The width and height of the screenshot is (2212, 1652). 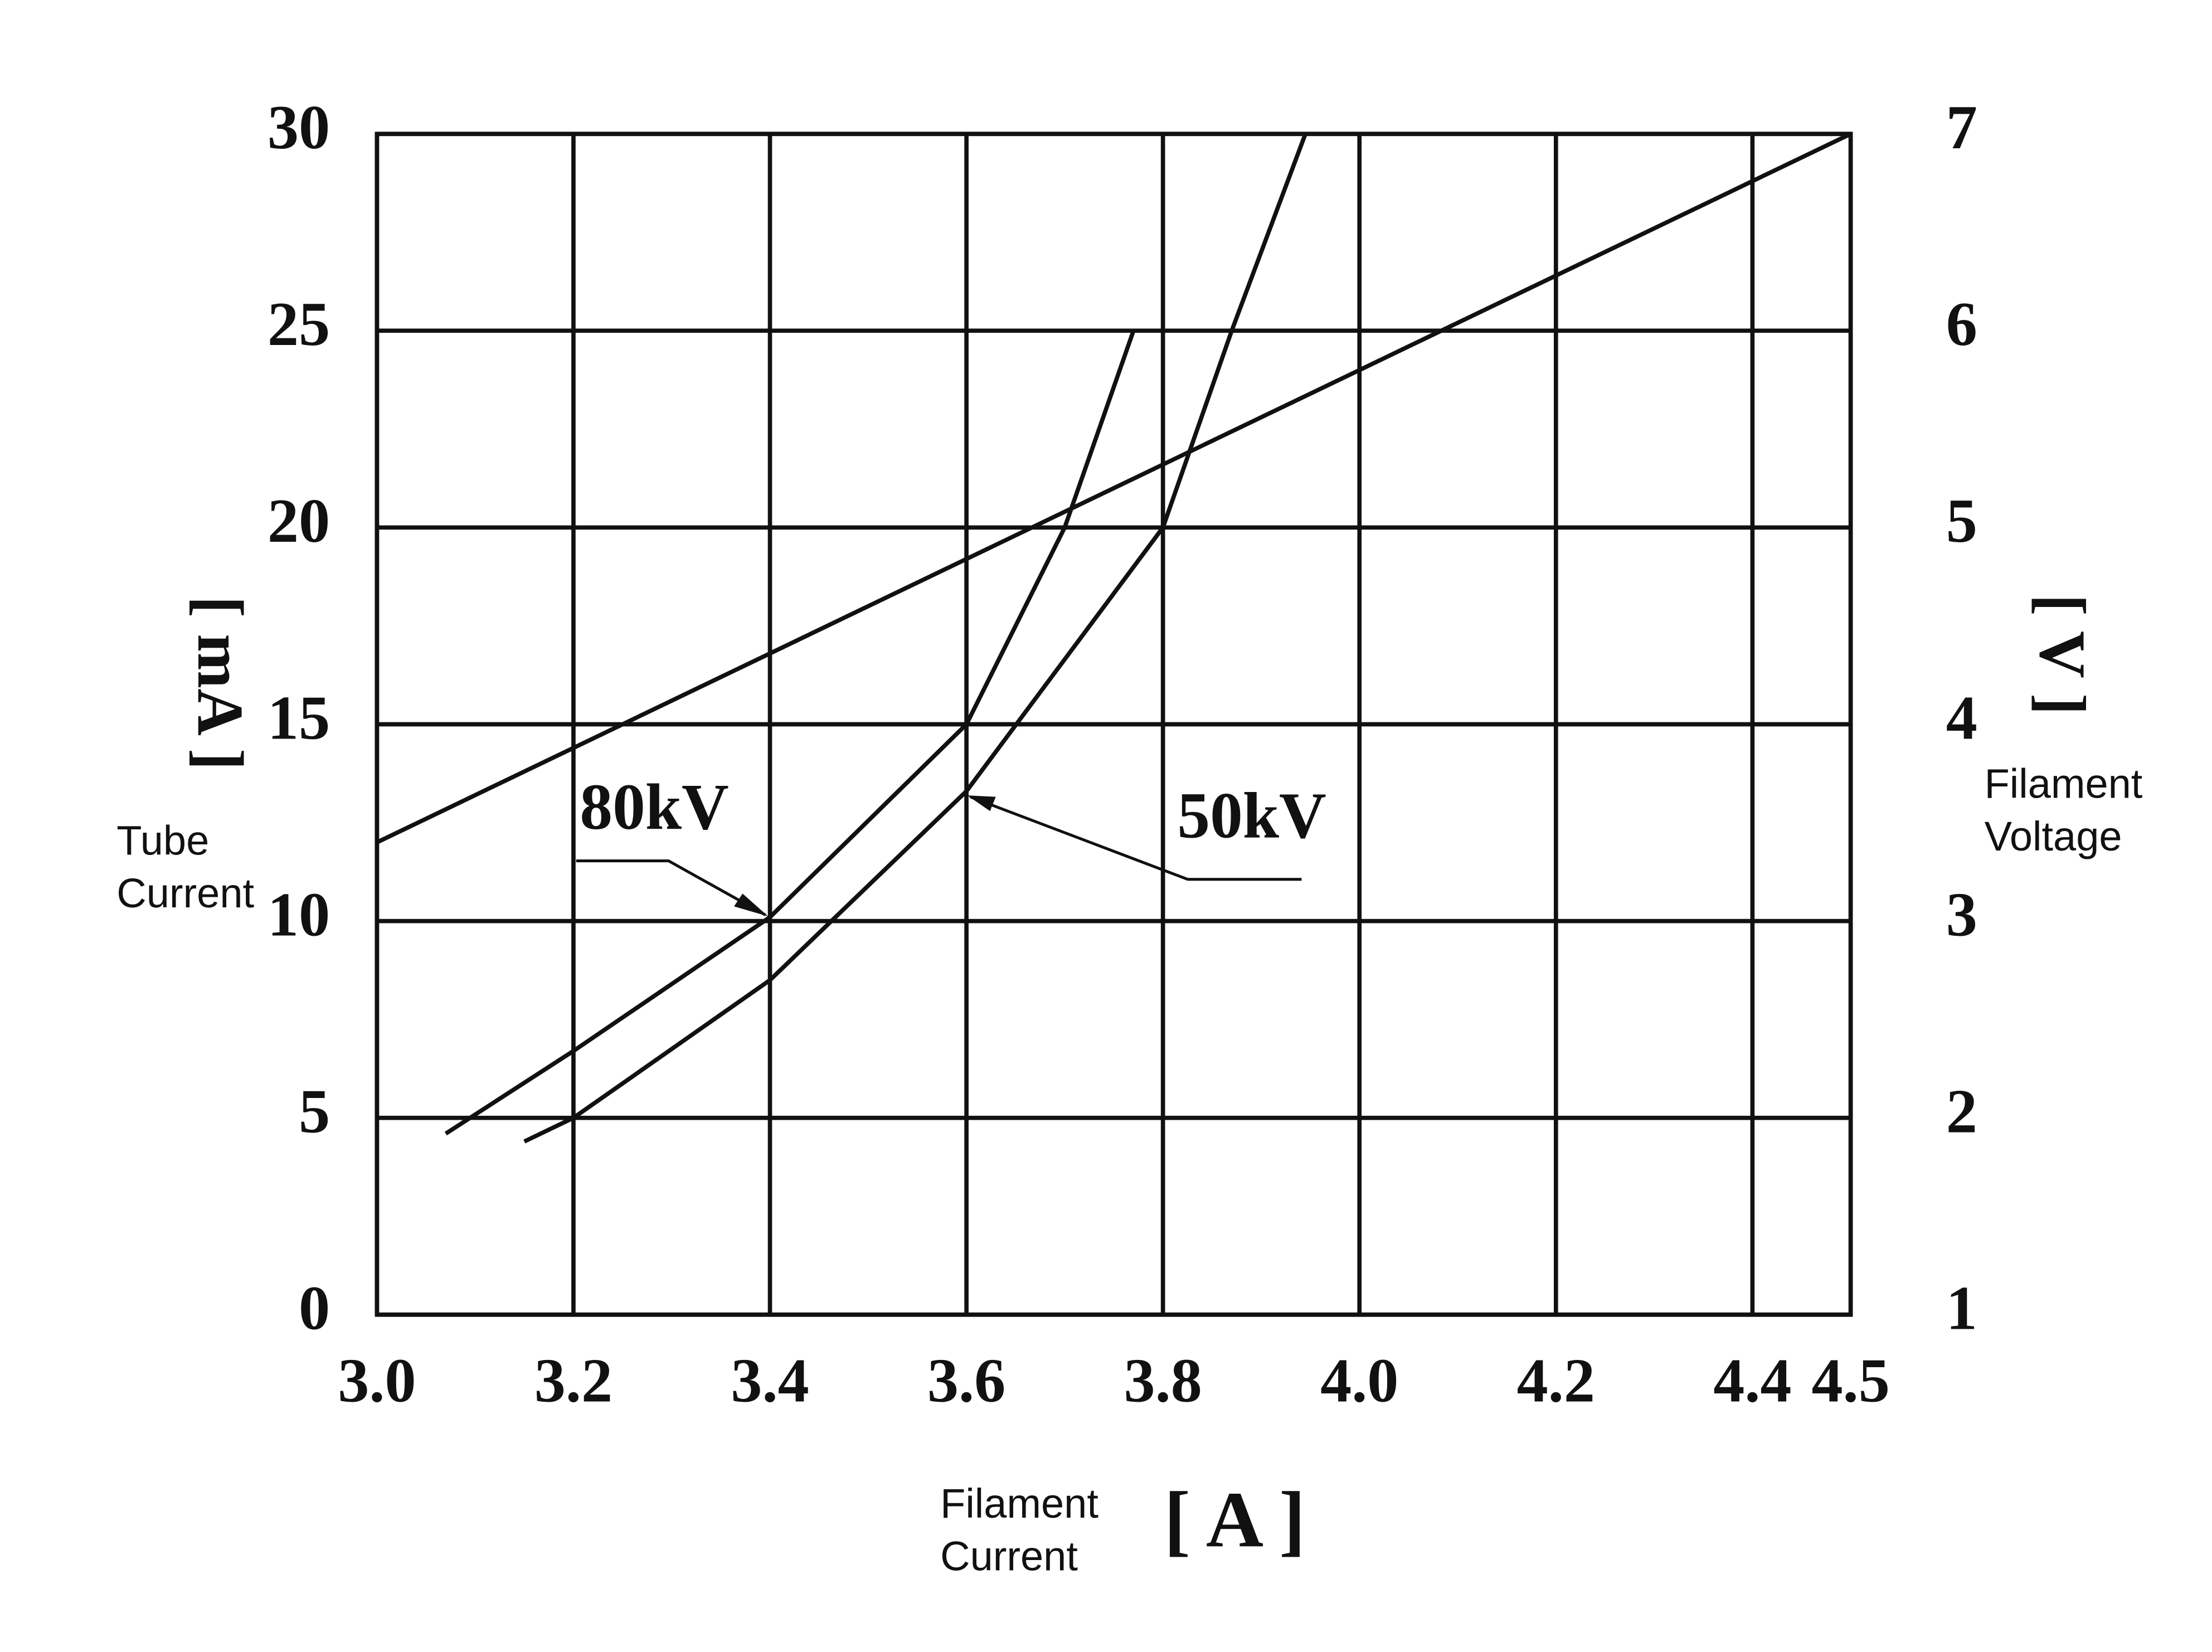 What do you see at coordinates (966, 1382) in the screenshot?
I see `x-tick-label: 3.6` at bounding box center [966, 1382].